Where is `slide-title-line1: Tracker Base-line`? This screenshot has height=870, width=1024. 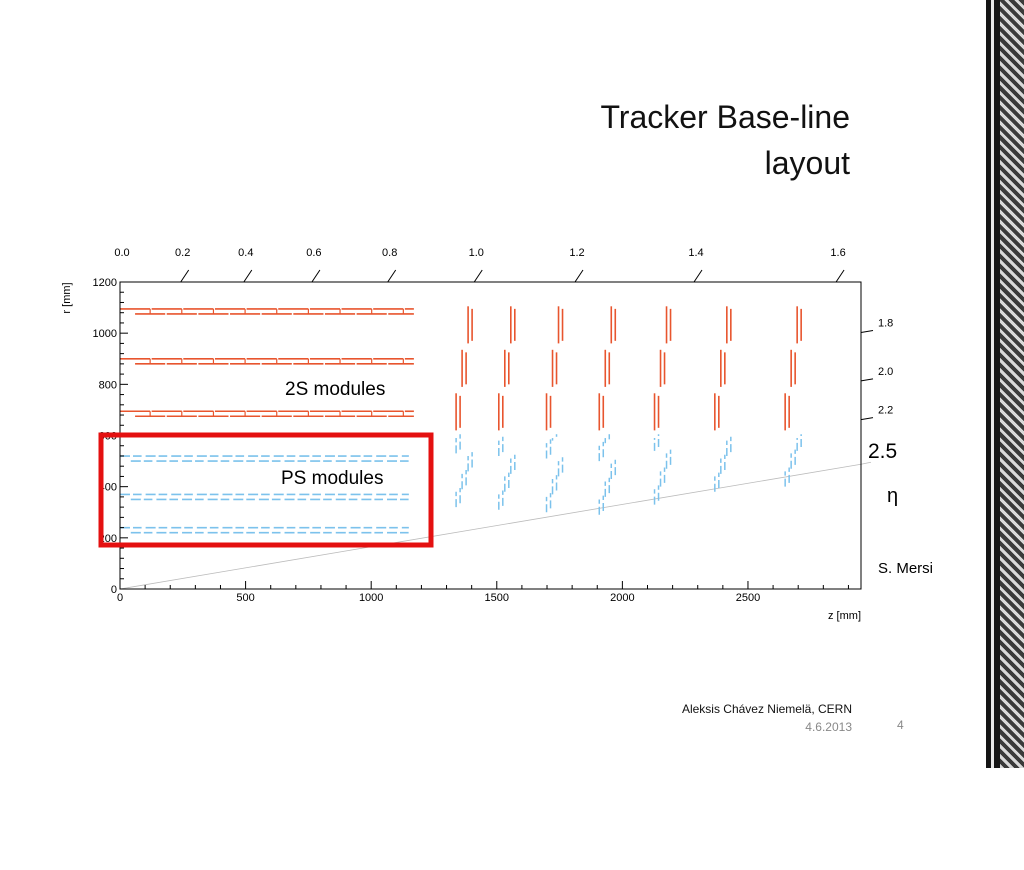
slide-title-line1: Tracker Base-line is located at coordinates (725, 117).